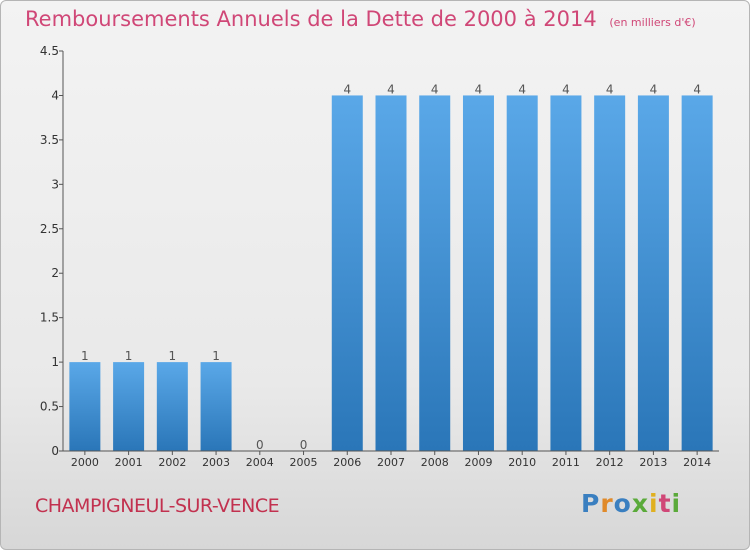 This screenshot has height=550, width=750. I want to click on x-tick-label: 2000, so click(85, 462).